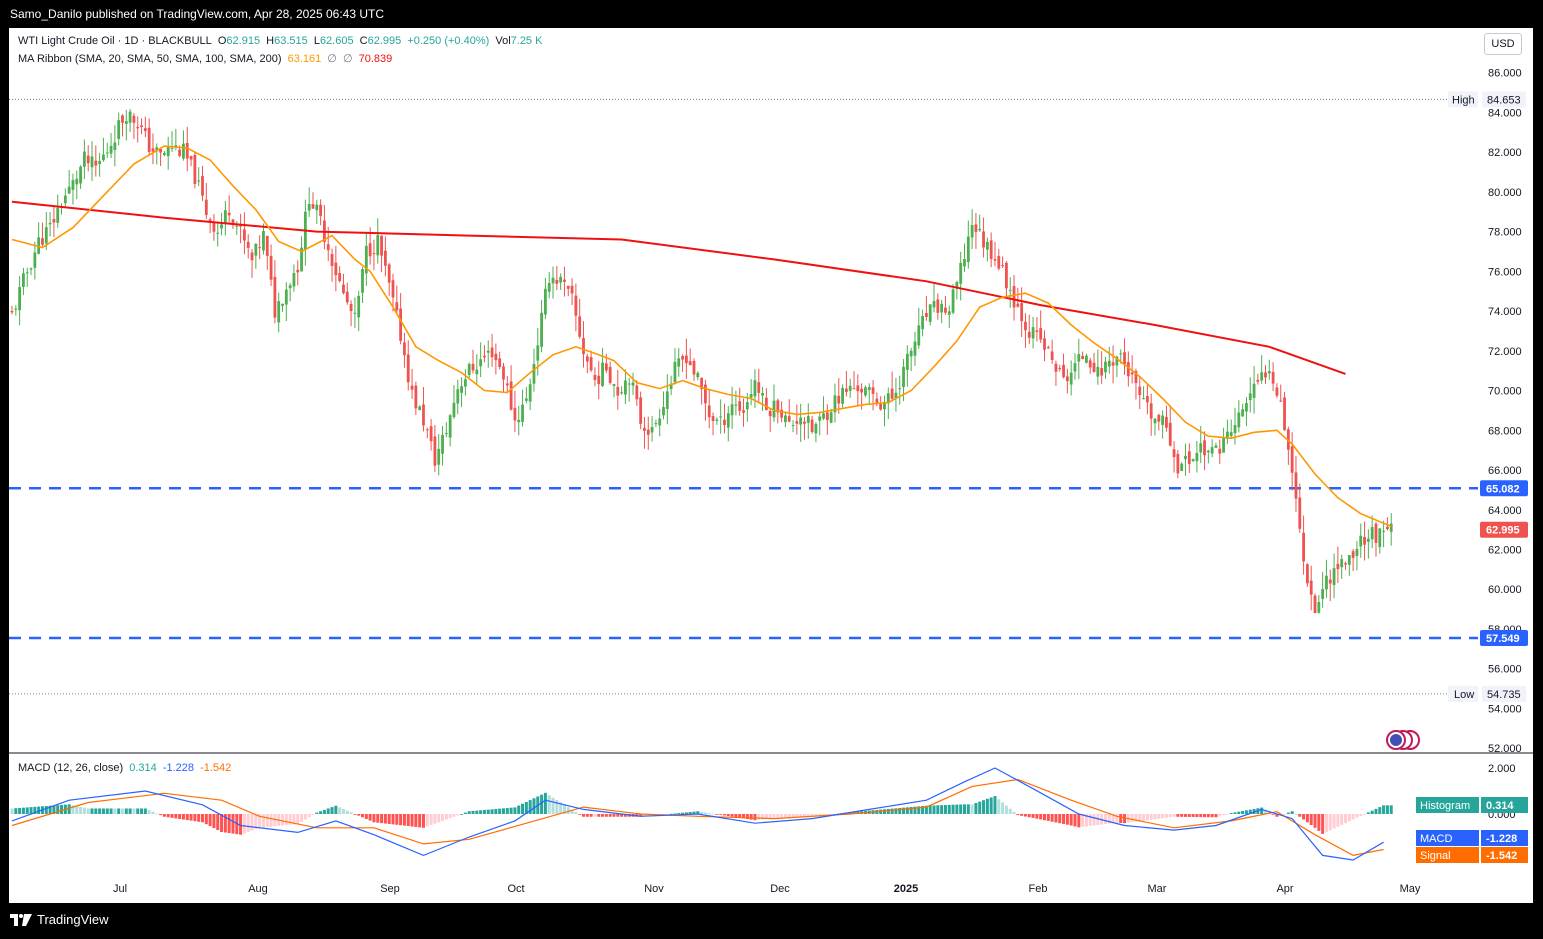 Image resolution: width=1543 pixels, height=939 pixels. I want to click on tradingview-logo: TradingView, so click(59, 919).